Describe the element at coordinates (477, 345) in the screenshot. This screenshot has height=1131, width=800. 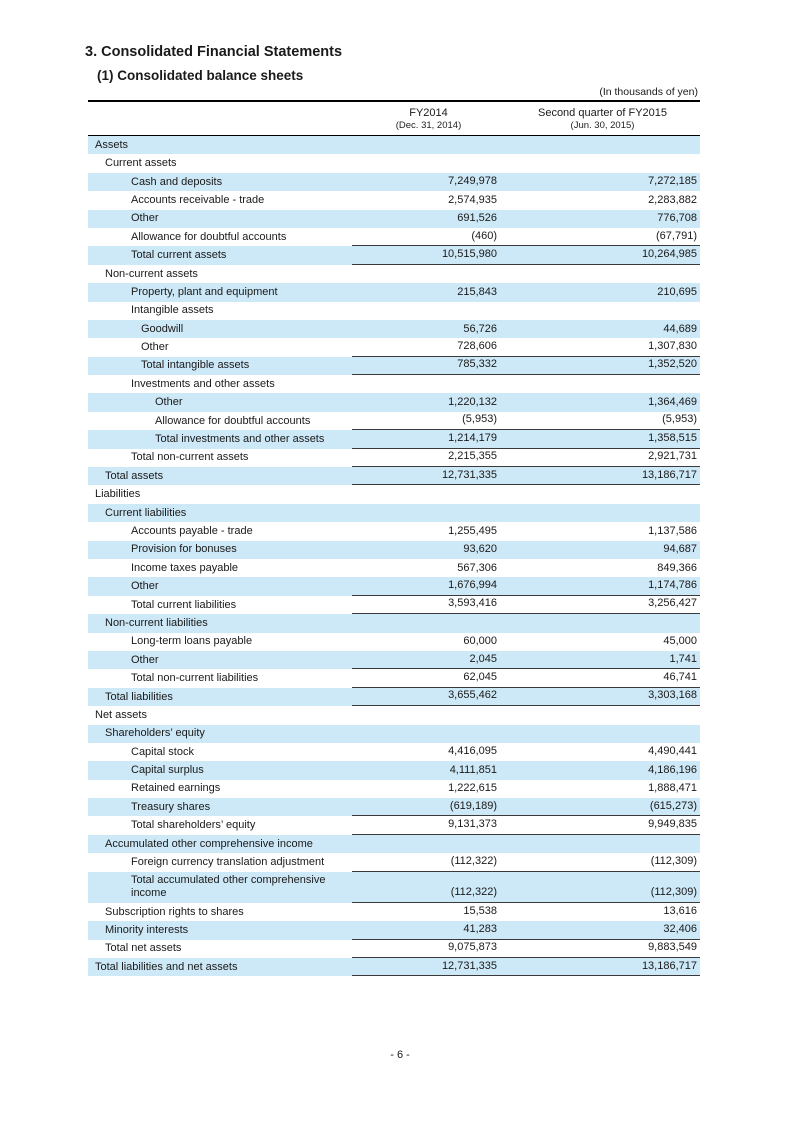
I see `value-fy2014: 728,606` at that location.